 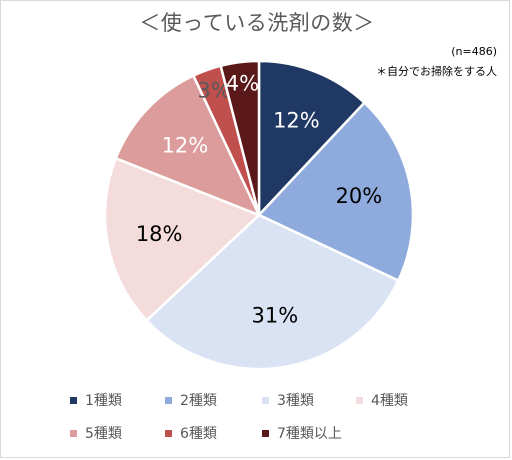 I want to click on sample-size-note: (n=486), so click(x=474, y=51).